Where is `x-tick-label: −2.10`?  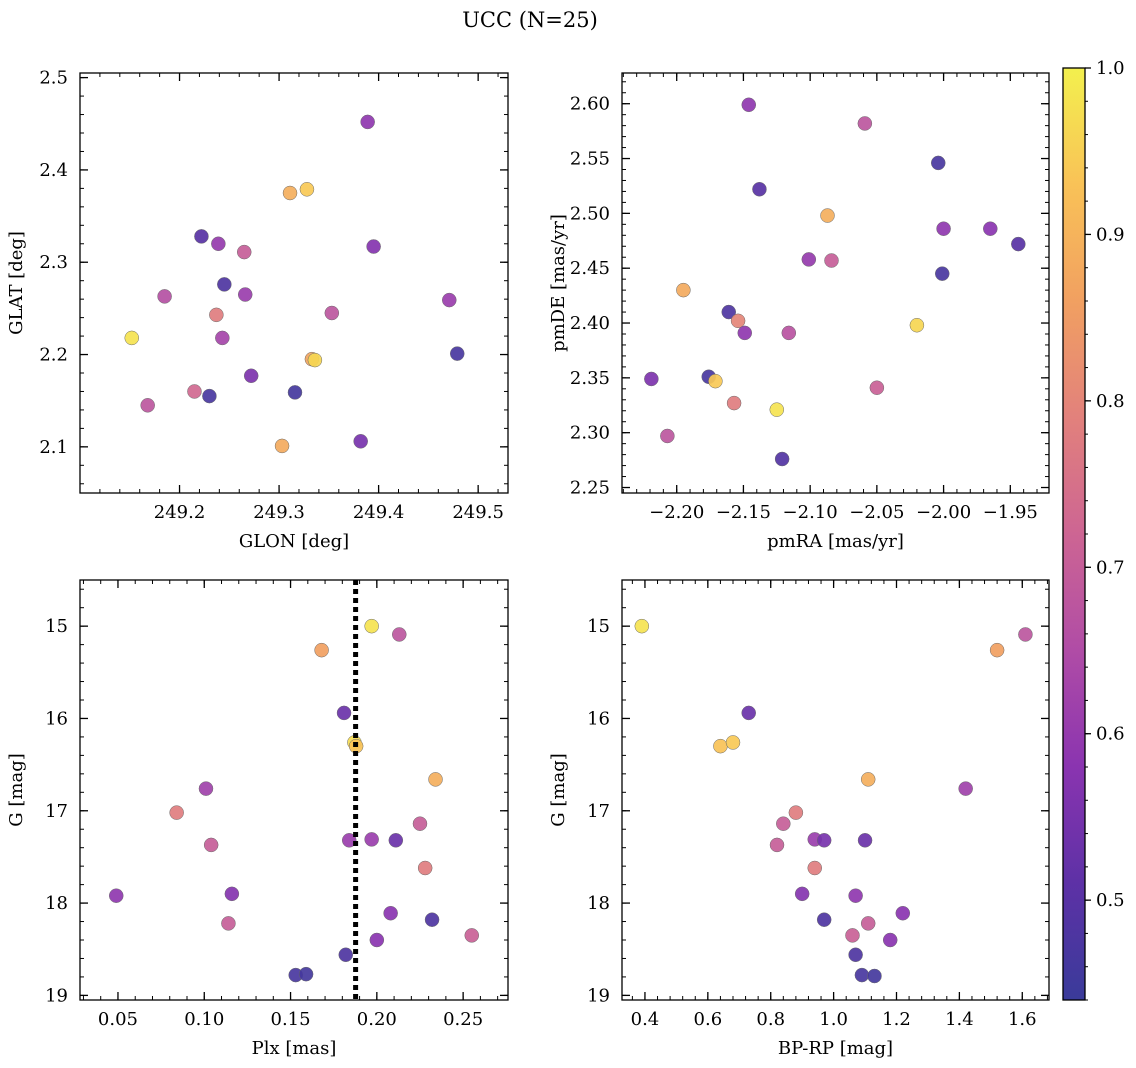
x-tick-label: −2.10 is located at coordinates (810, 512).